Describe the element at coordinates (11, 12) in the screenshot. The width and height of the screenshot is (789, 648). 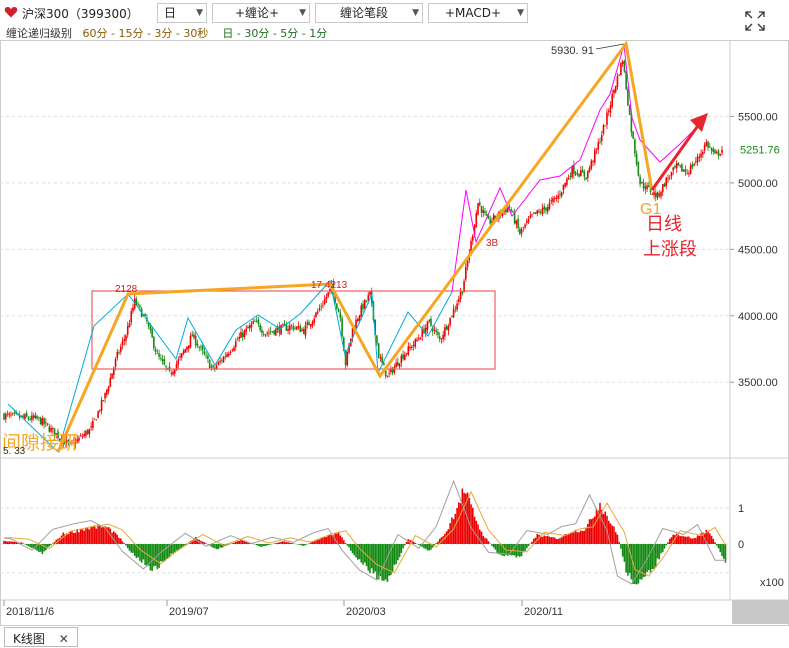
I see `heart-icon` at that location.